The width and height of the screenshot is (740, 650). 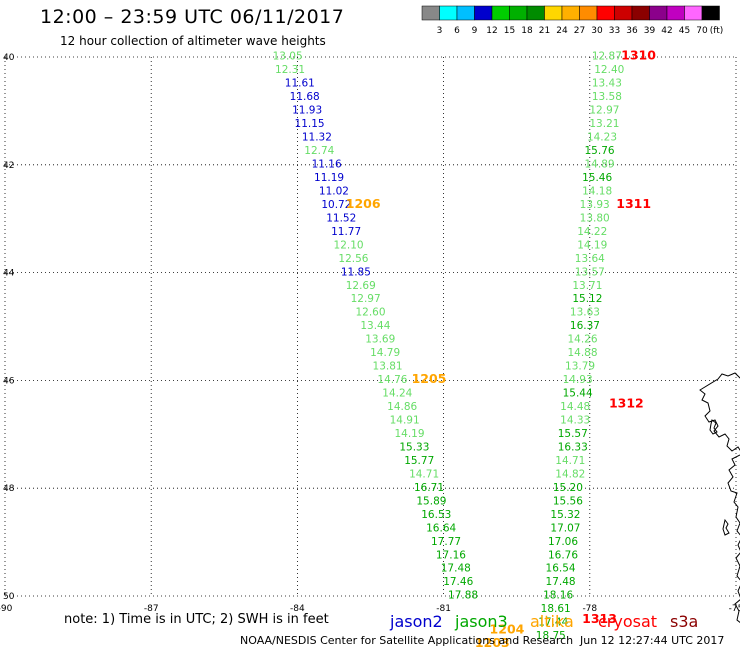 What do you see at coordinates (151, 609) in the screenshot?
I see `x-tick-label: -87` at bounding box center [151, 609].